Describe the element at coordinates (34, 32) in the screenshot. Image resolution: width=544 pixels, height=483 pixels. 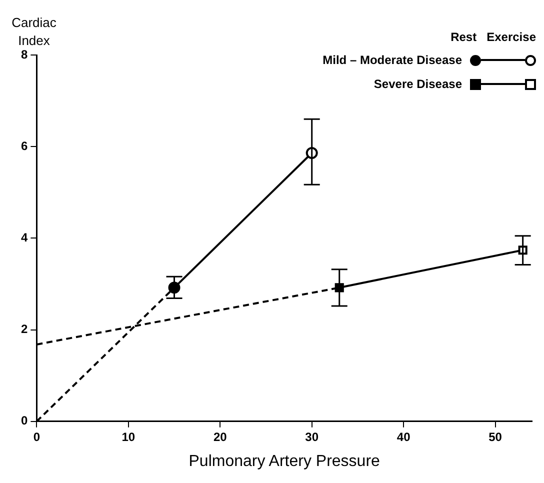
I see `y-axis-title: Cardiac Index` at that location.